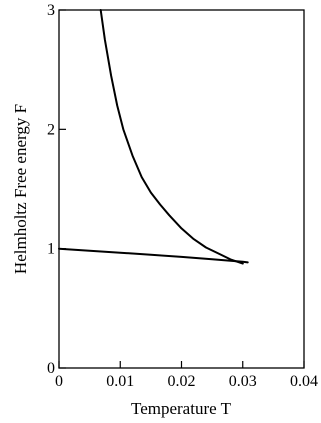  I want to click on x-tick-label: 0.04, so click(304, 381).